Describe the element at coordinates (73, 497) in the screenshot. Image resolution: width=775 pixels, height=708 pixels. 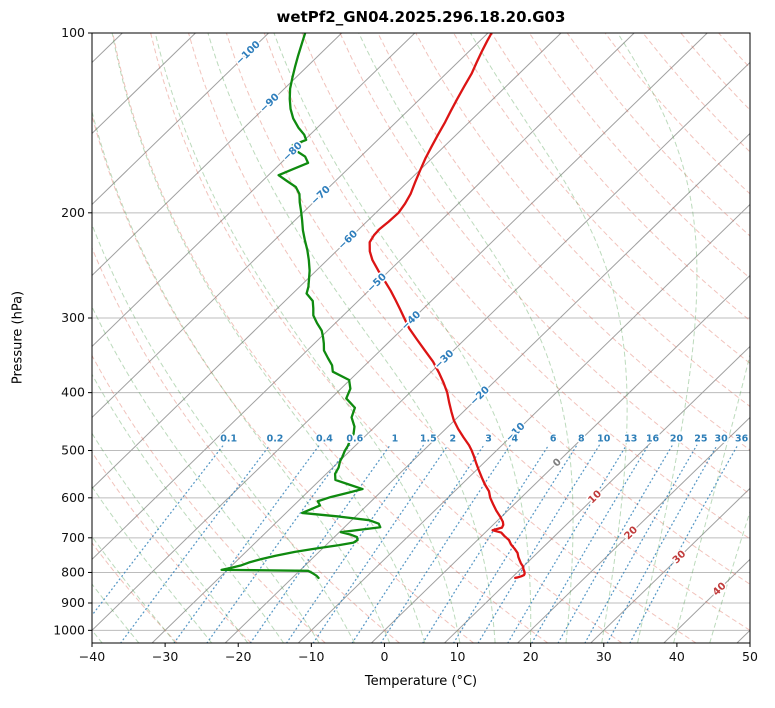
I see `y-tick-label: 600` at that location.